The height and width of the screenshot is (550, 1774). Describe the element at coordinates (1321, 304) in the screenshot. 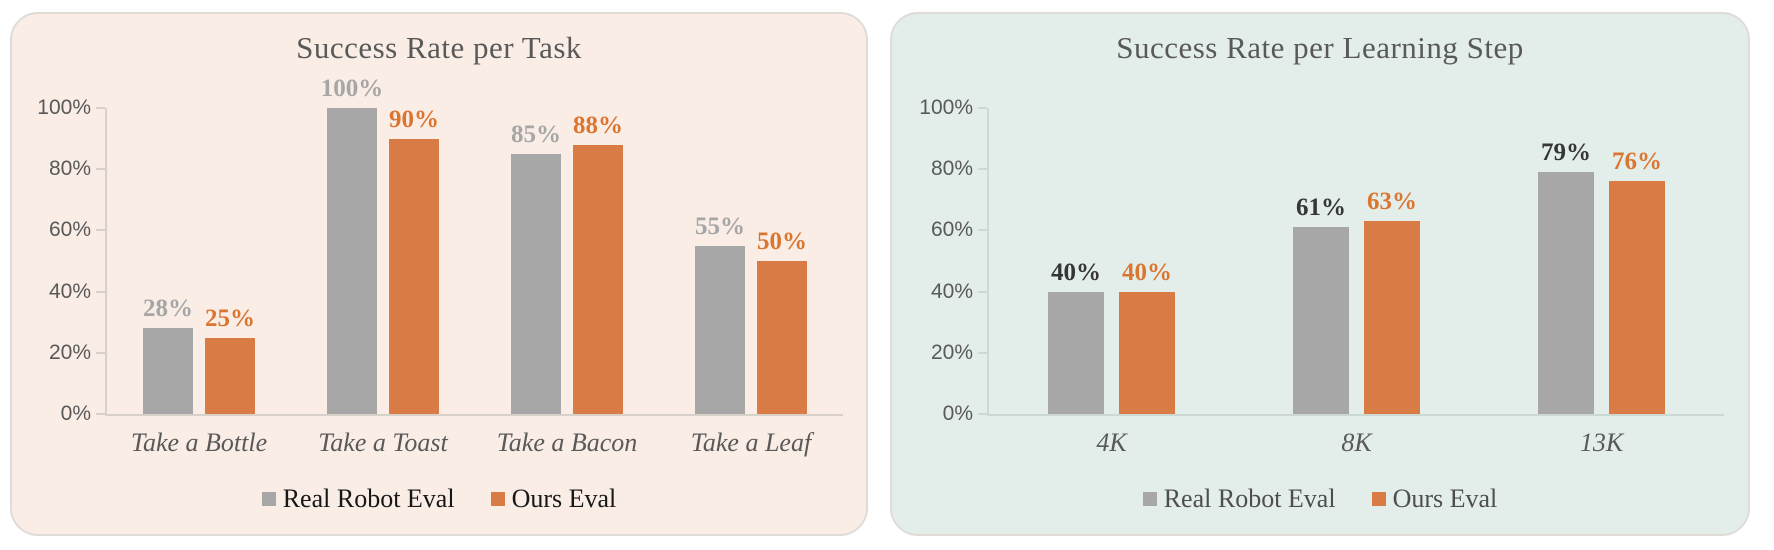

I see `bar: 61%` at that location.